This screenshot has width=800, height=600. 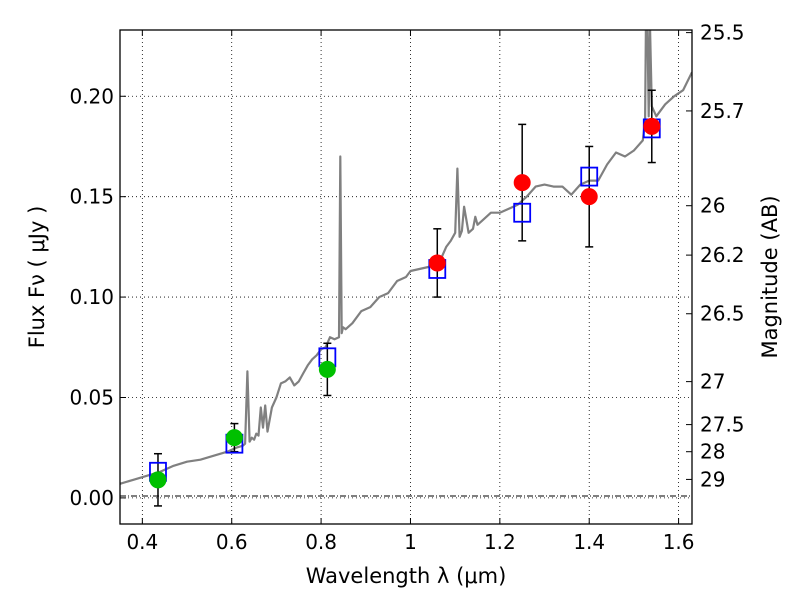 What do you see at coordinates (722, 111) in the screenshot?
I see `y2-tick-label: 25.7` at bounding box center [722, 111].